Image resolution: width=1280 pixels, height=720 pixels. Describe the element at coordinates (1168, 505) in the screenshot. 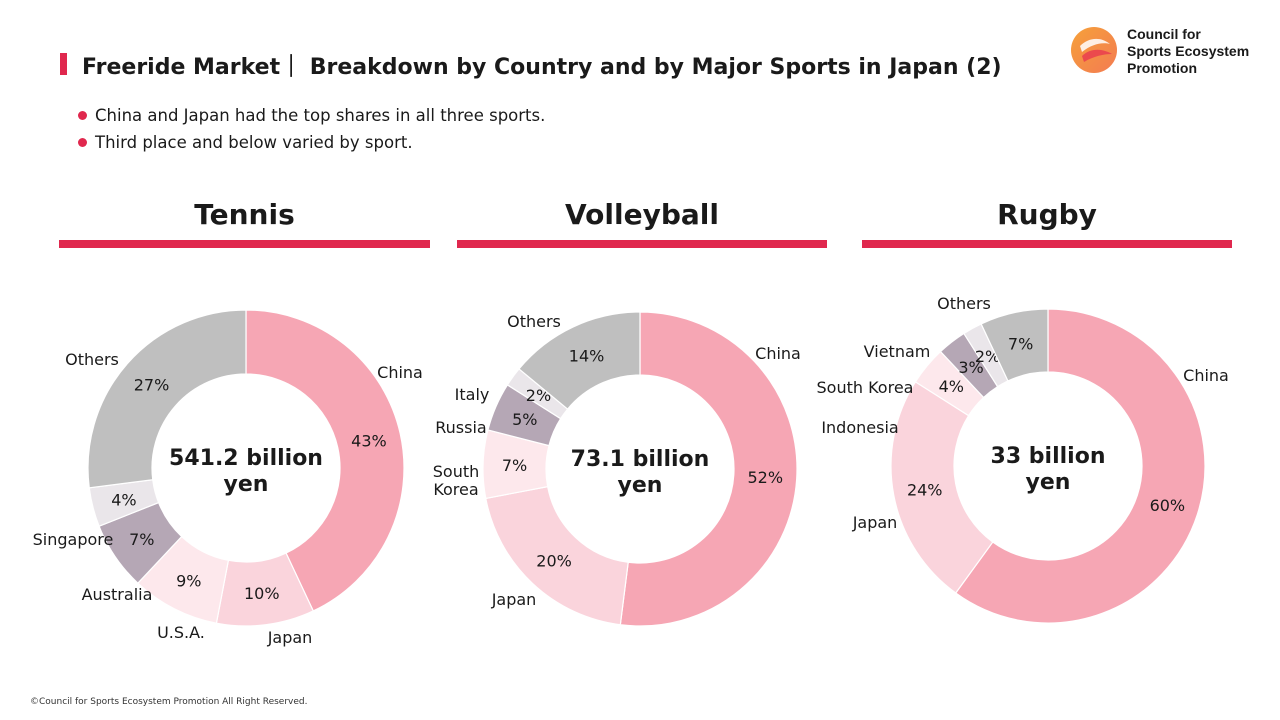

I see `data-label: 60%` at that location.